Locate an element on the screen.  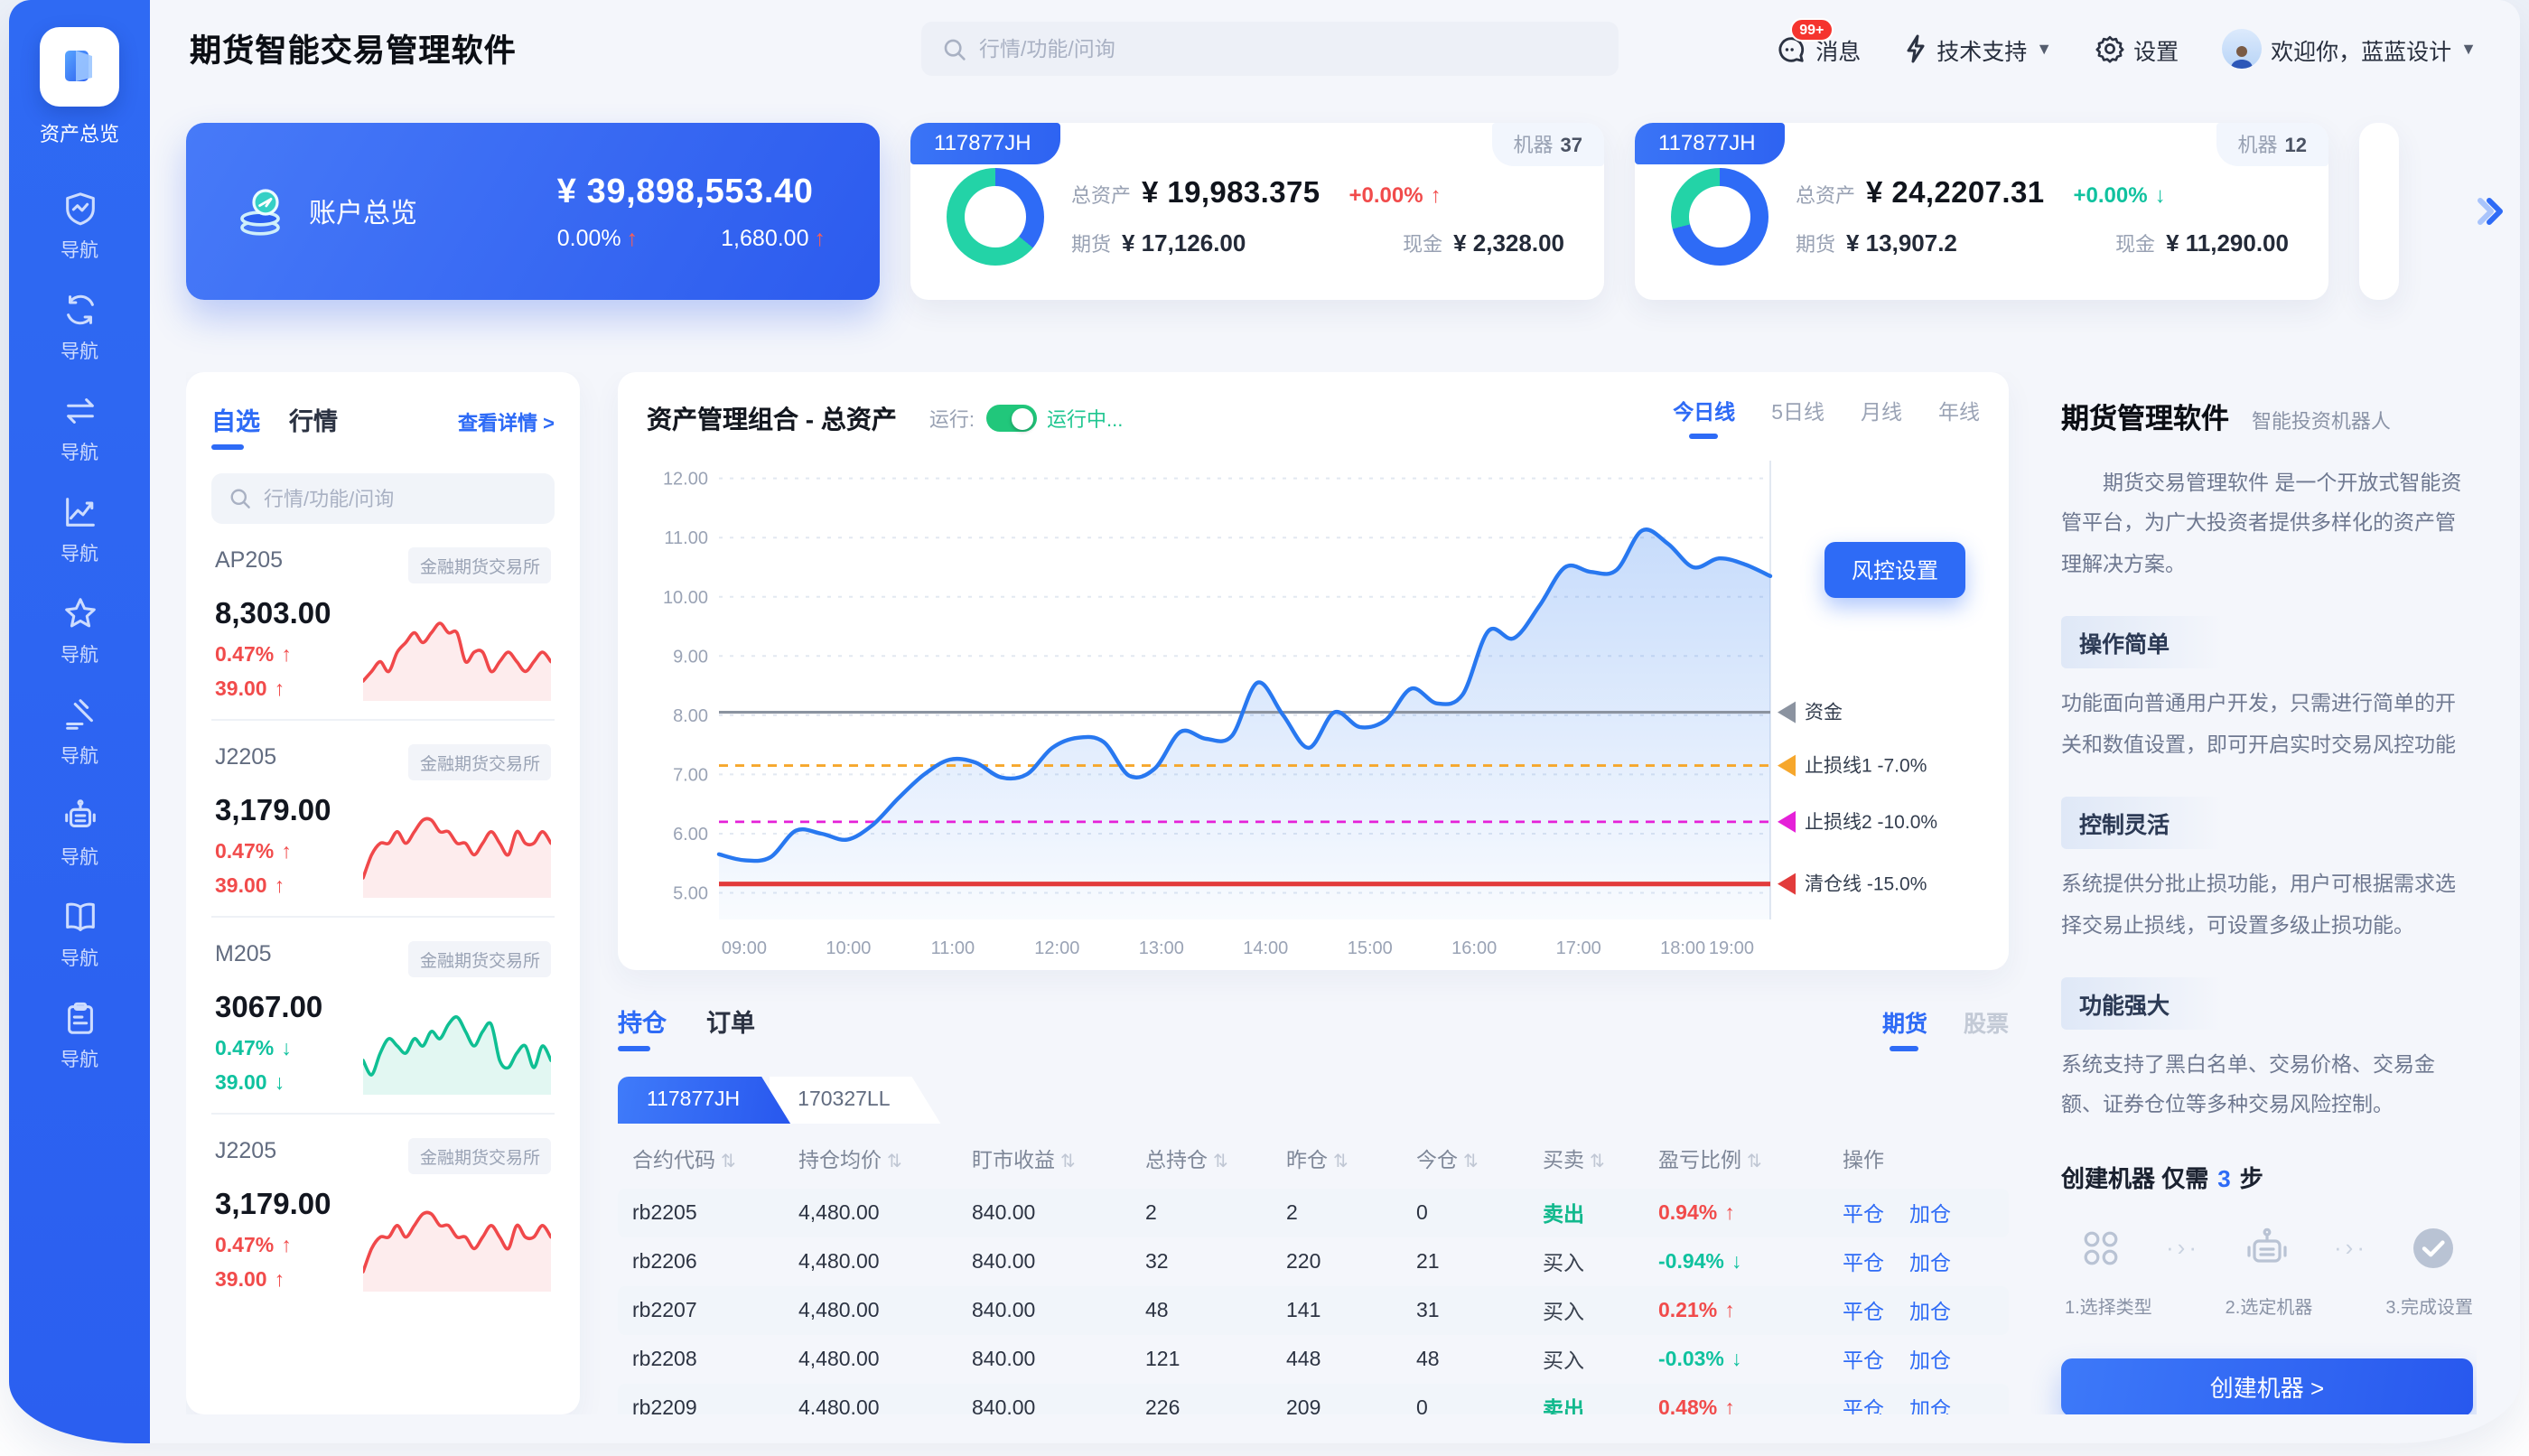
sidebar-item-nav-8: 导航 is located at coordinates (79, 935).